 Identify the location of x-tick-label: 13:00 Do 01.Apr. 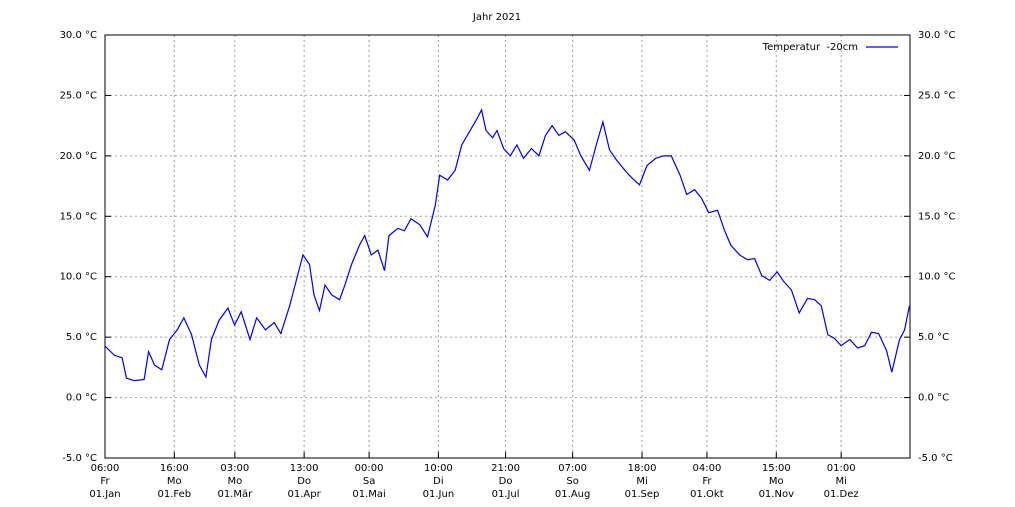
(304, 481).